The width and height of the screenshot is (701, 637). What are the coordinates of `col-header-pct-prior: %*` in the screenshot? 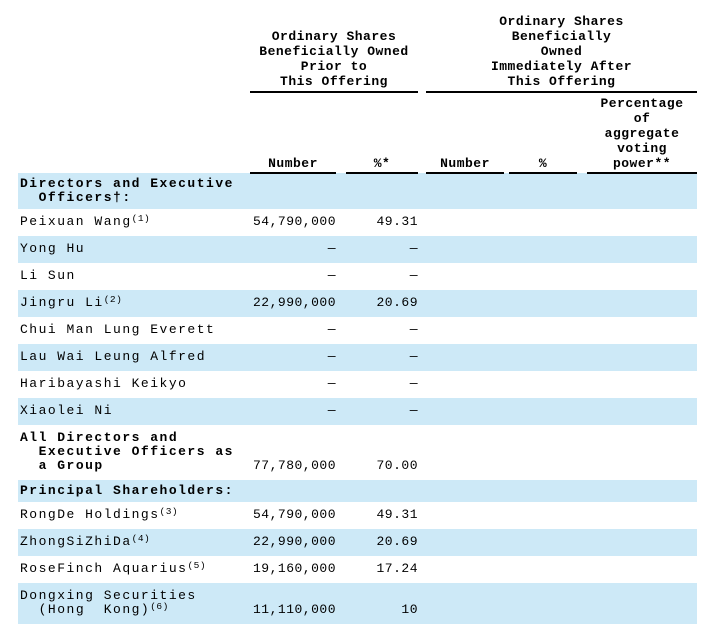 It's located at (382, 133).